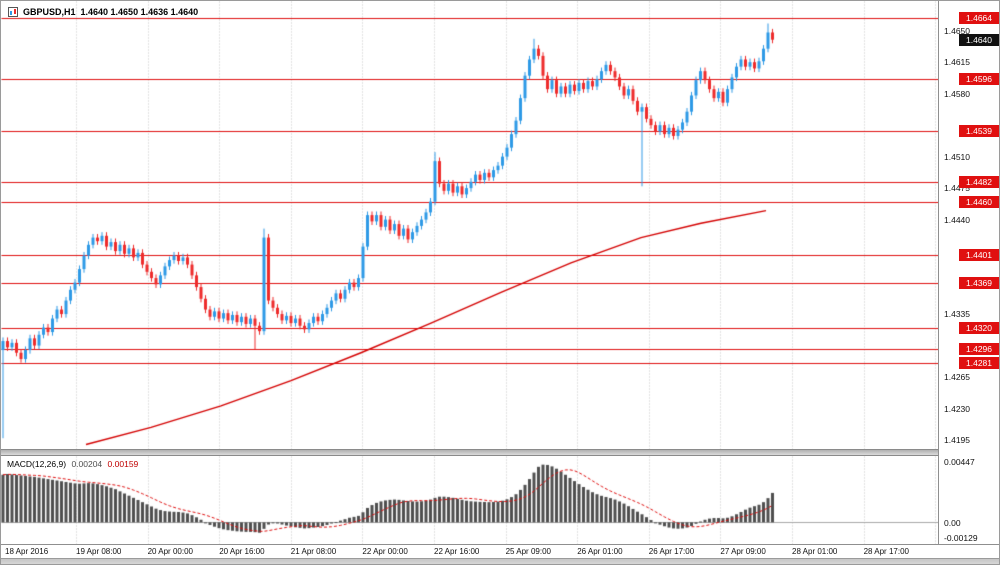  Describe the element at coordinates (979, 39) in the screenshot. I see `current-price-badge: 1.4640` at that location.